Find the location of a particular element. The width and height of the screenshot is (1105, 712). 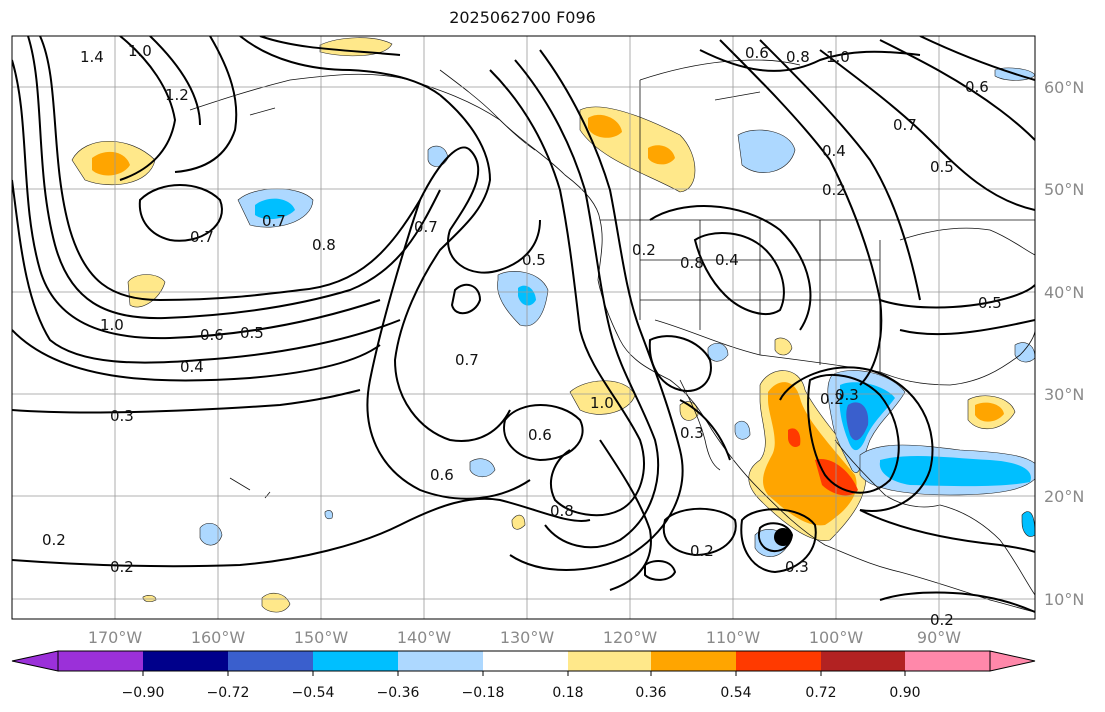

colorbar-tick-label: 0.18 is located at coordinates (567, 693).